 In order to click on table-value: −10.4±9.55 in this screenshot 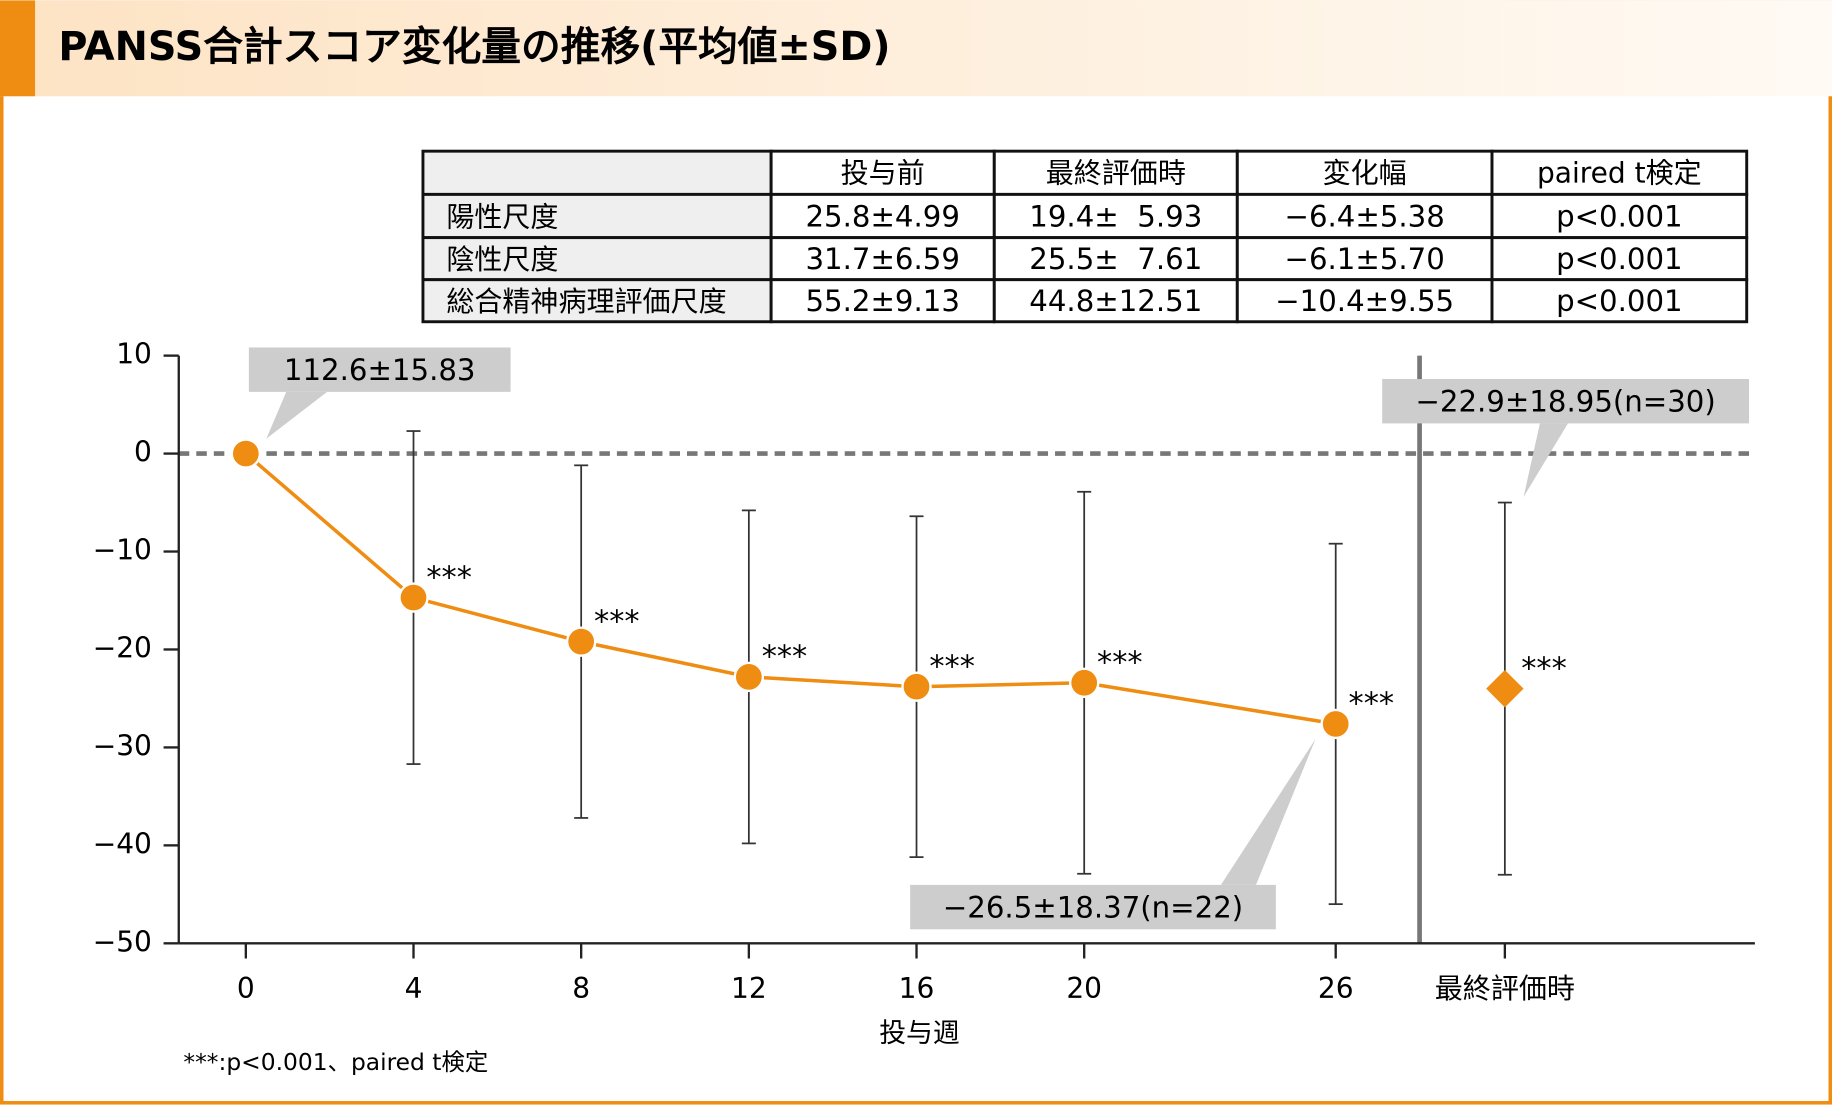, I will do `click(1364, 301)`.